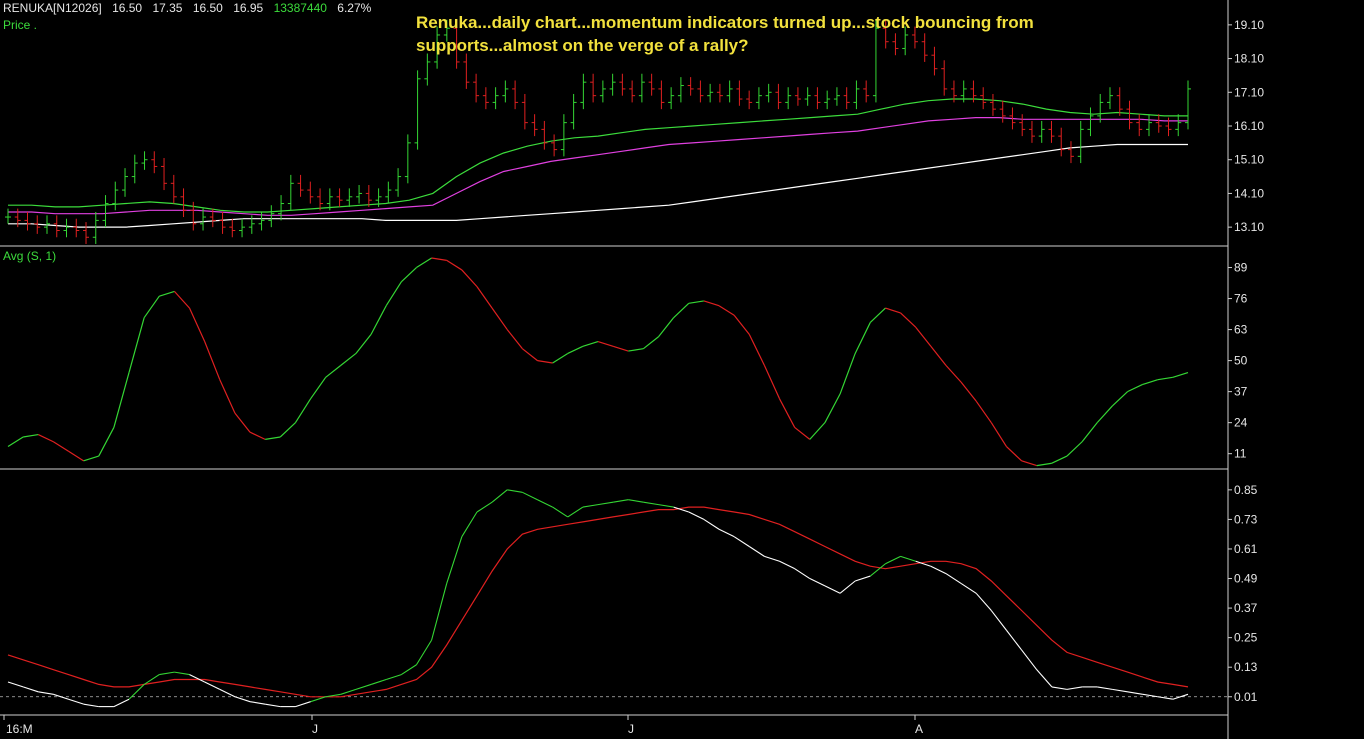 This screenshot has height=739, width=1364. I want to click on y-tick-label: 0.37, so click(1246, 608).